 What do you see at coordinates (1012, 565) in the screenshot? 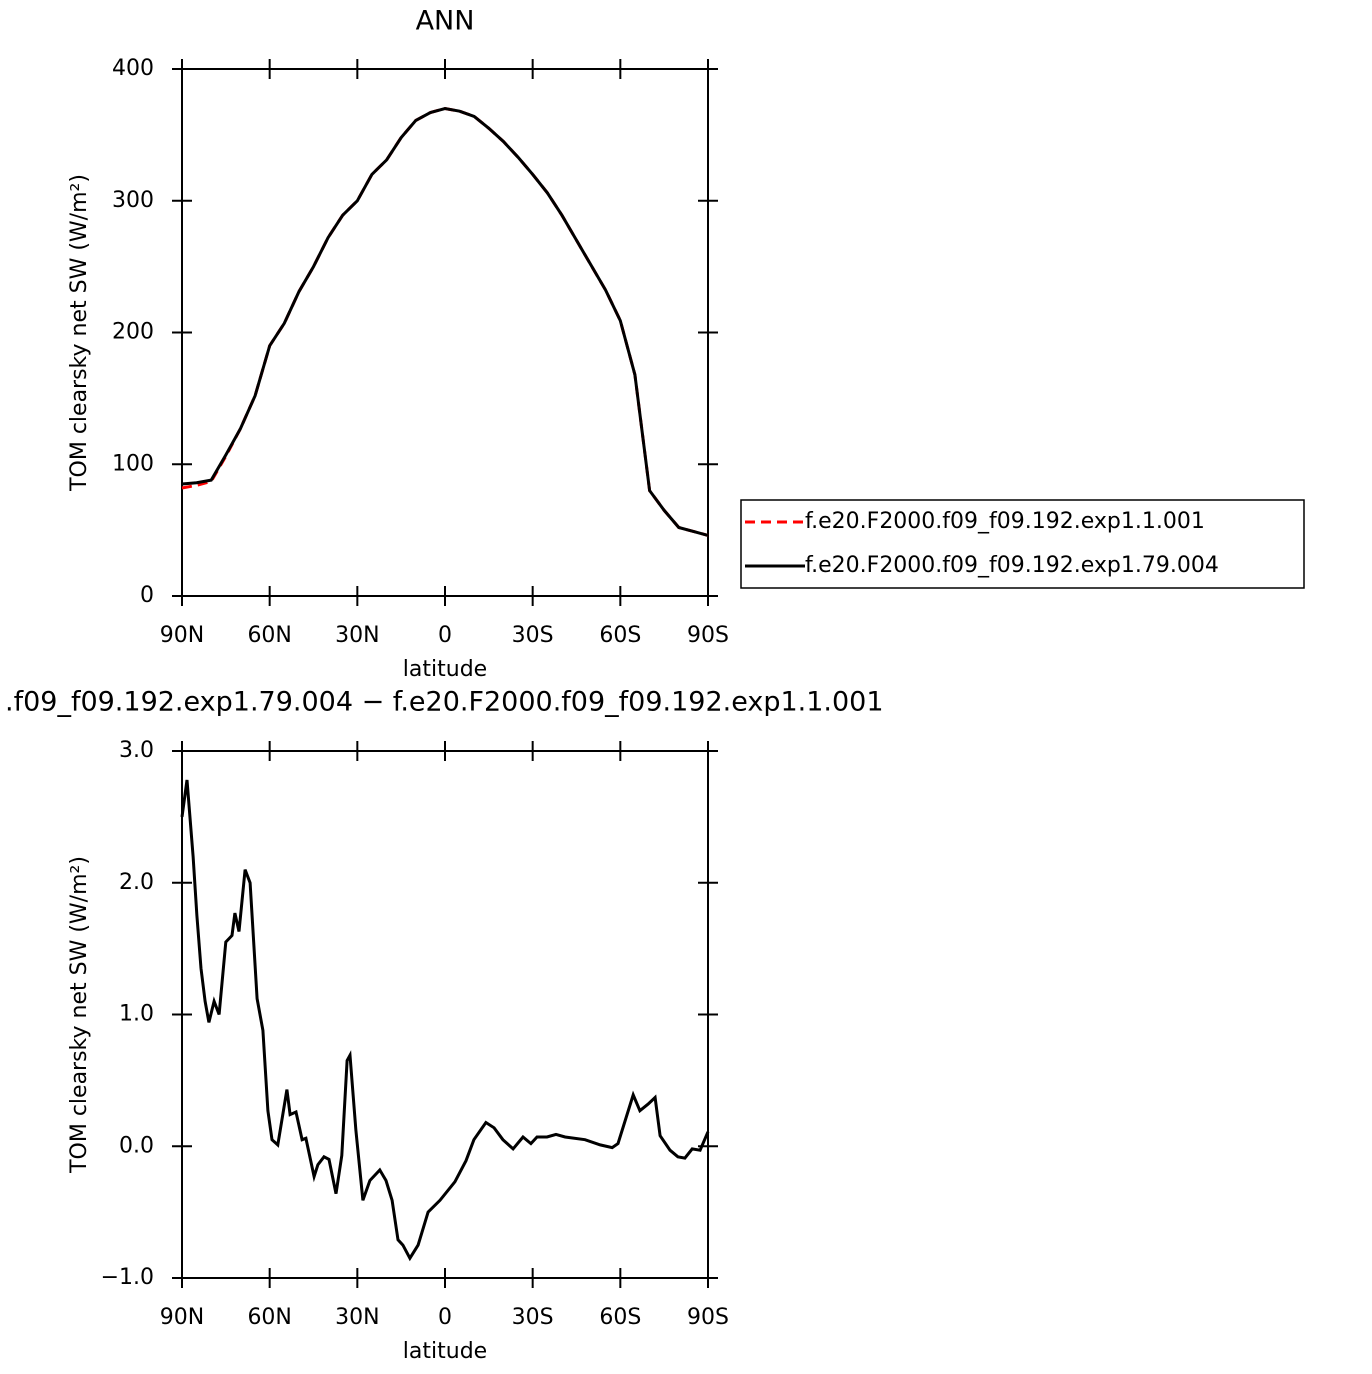
I see `legend-label: f.e20.F2000.f09_f09.192.exp1.79.004` at bounding box center [1012, 565].